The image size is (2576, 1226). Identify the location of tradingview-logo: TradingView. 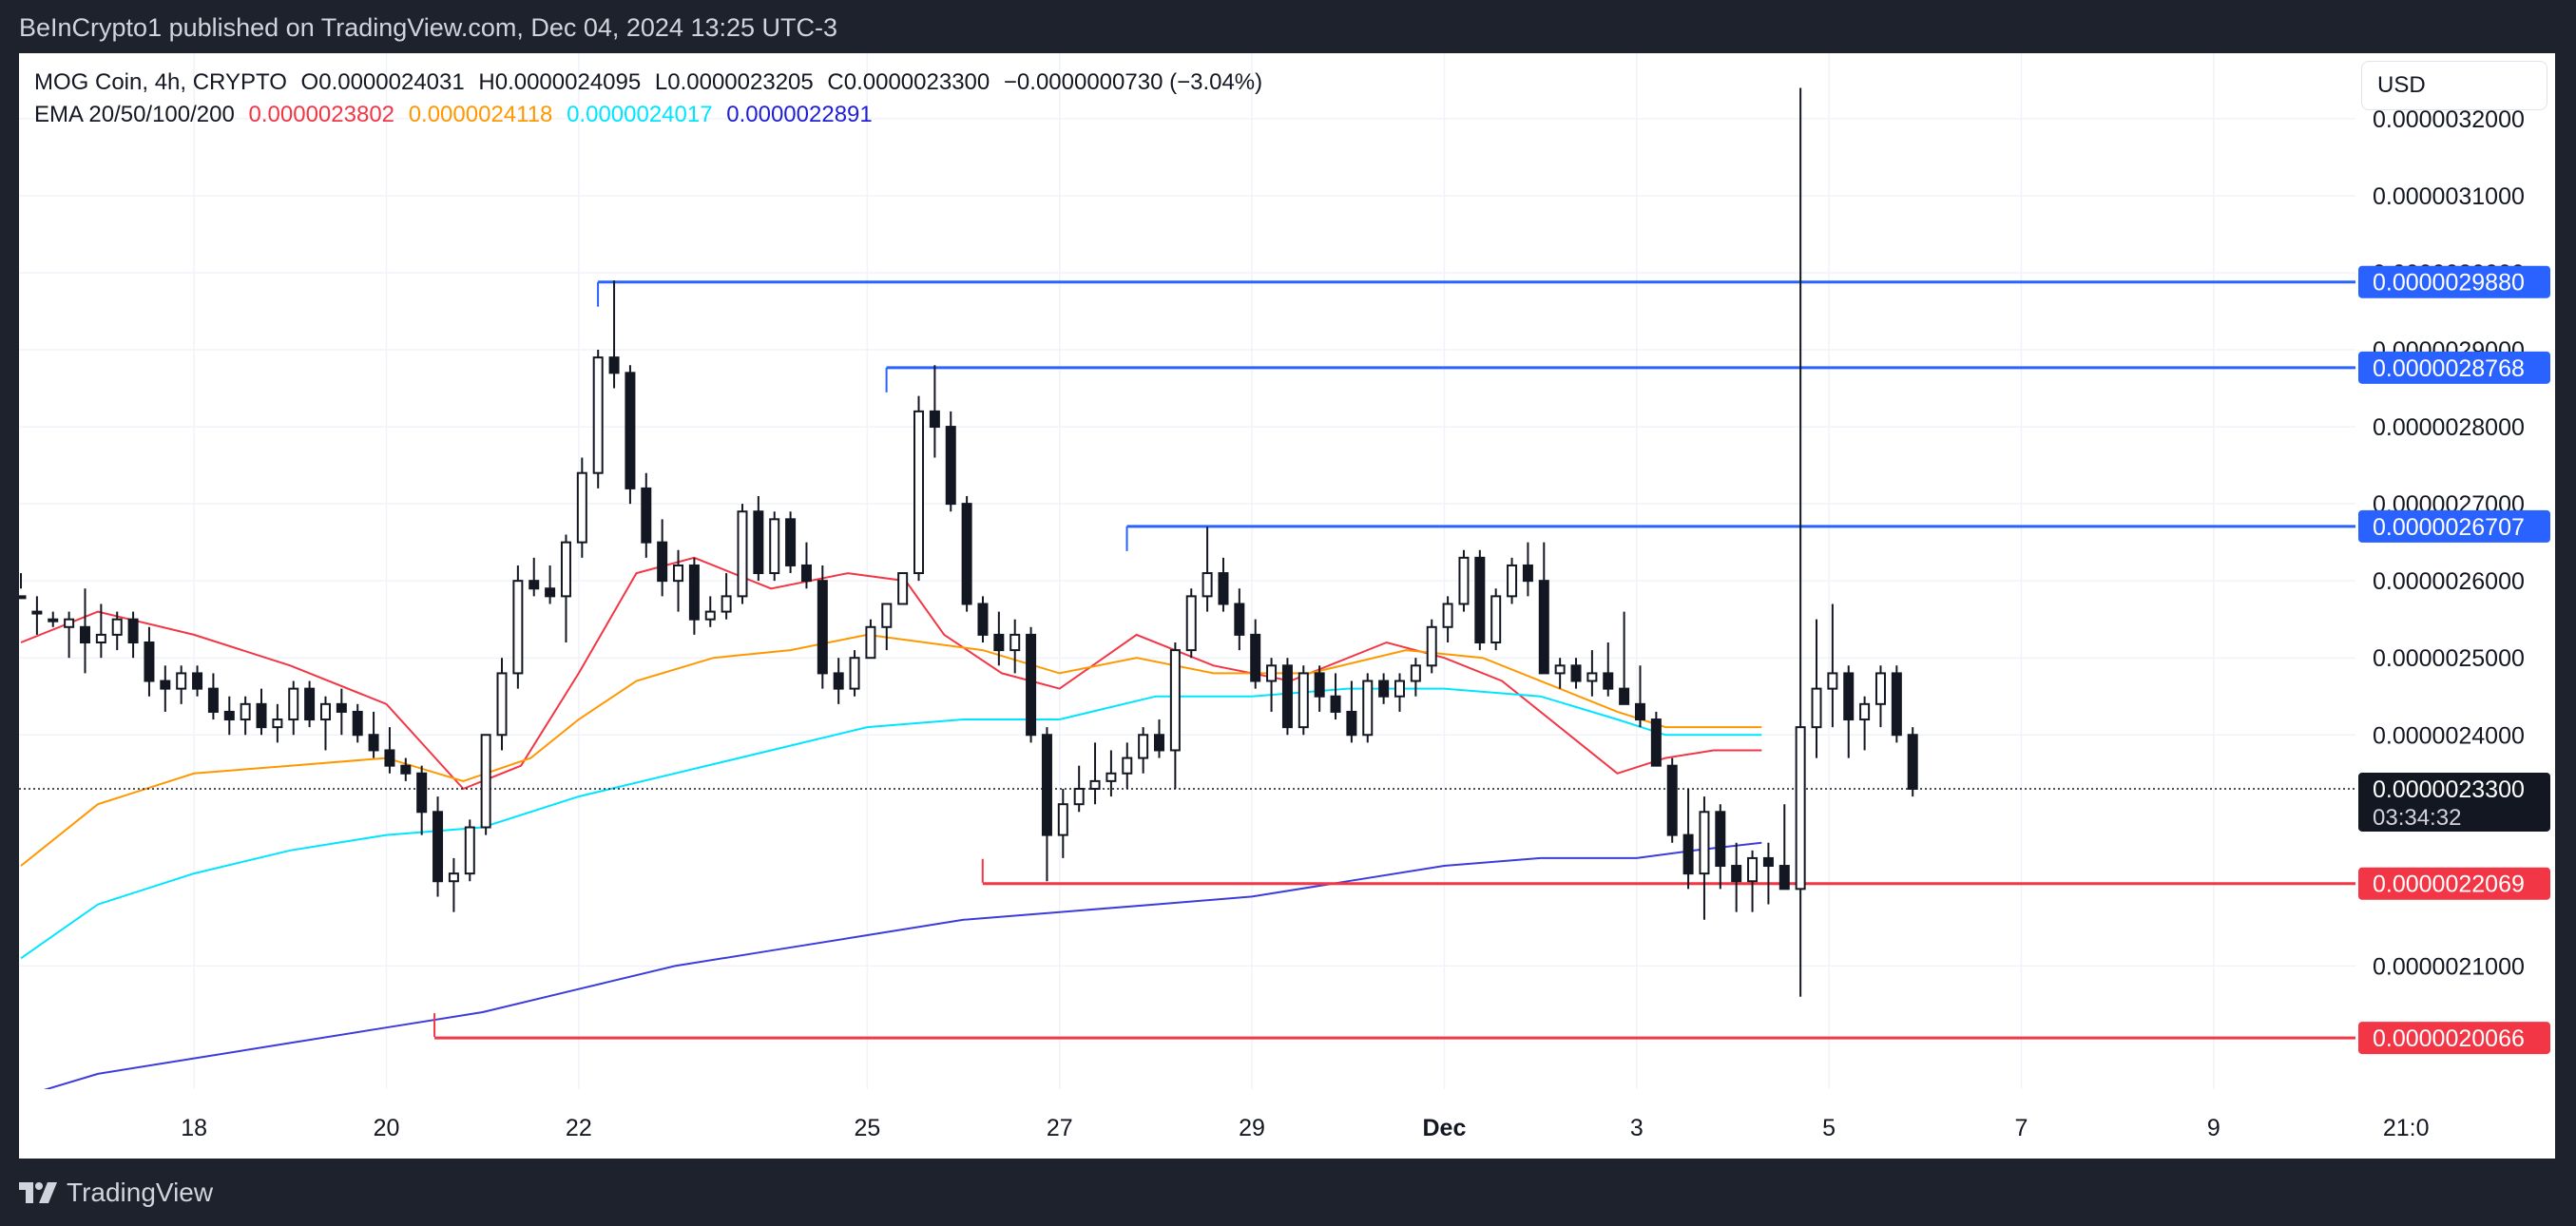
(116, 1193).